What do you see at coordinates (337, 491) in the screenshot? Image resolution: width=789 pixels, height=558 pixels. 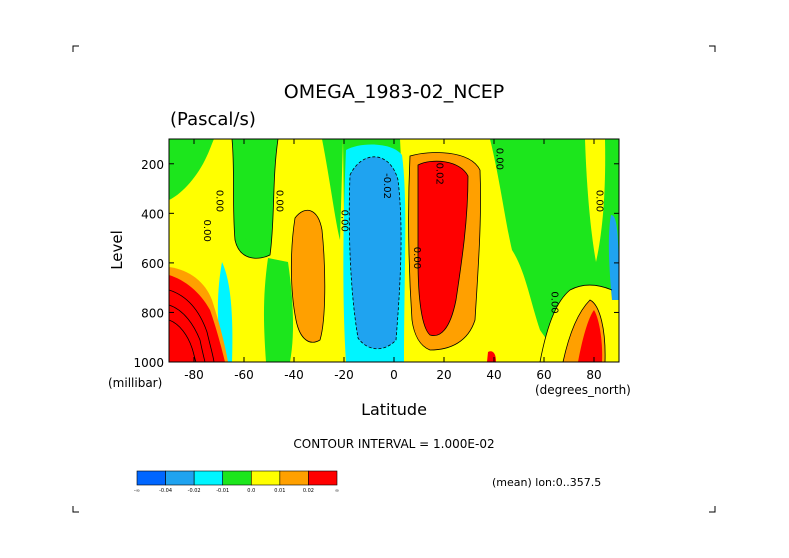 I see `colorbar-label: ∞` at bounding box center [337, 491].